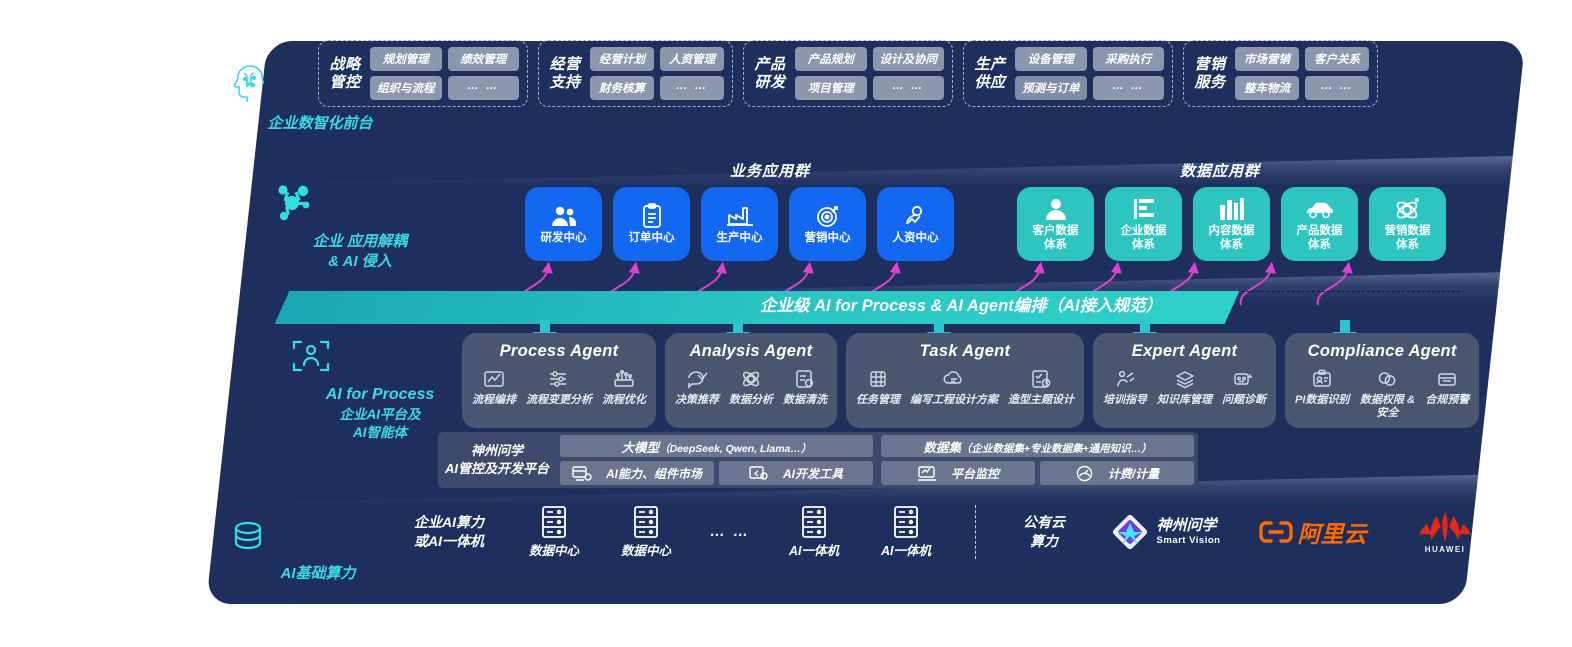 The height and width of the screenshot is (647, 1572). I want to click on atom-analysis-icon, so click(751, 379).